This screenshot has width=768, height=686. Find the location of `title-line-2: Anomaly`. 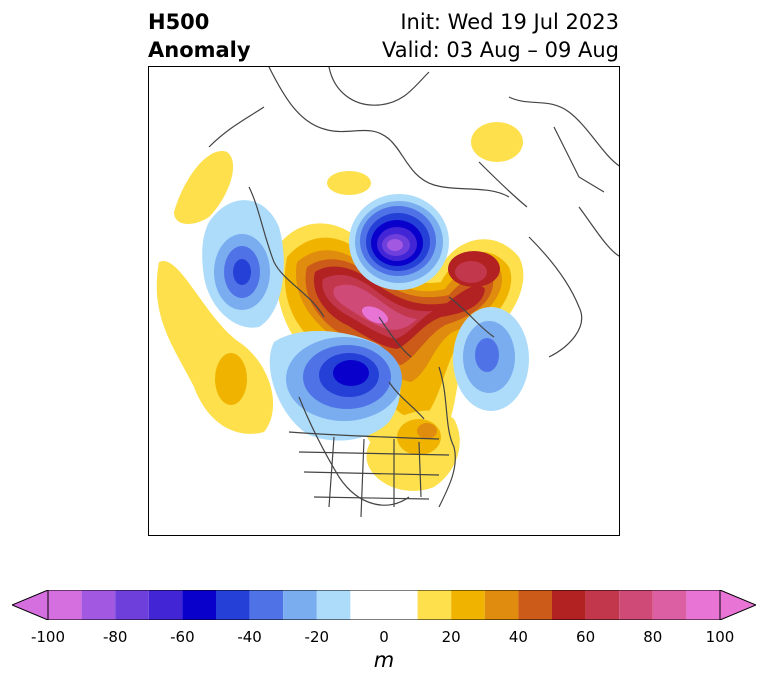

title-line-2: Anomaly is located at coordinates (199, 50).